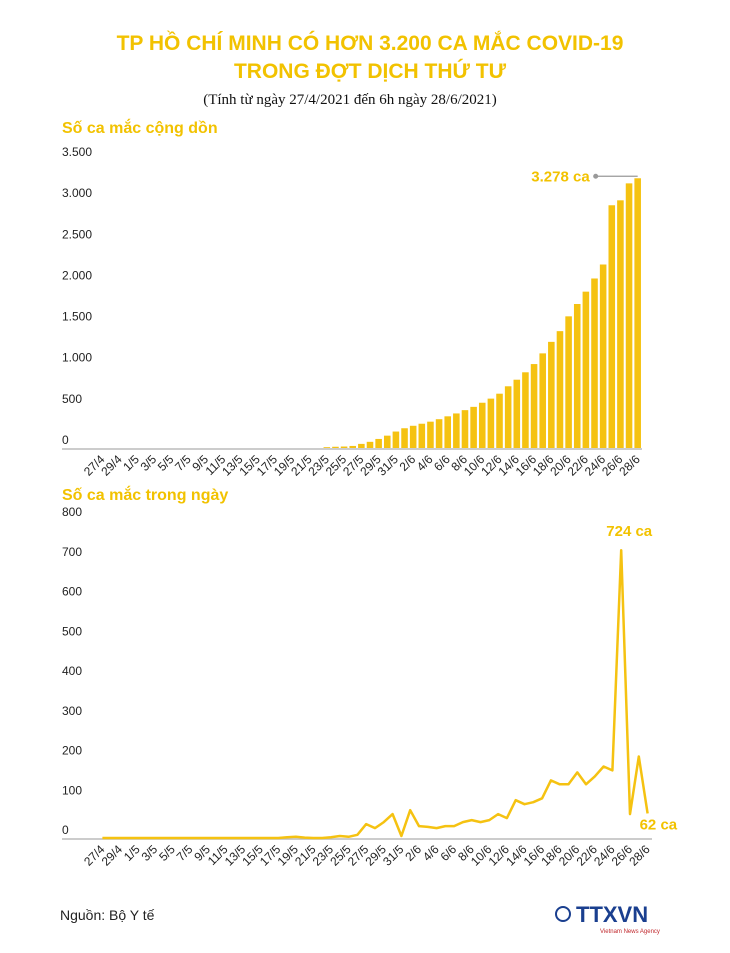  Describe the element at coordinates (72, 711) in the screenshot. I see `y-tick-label: 300` at that location.